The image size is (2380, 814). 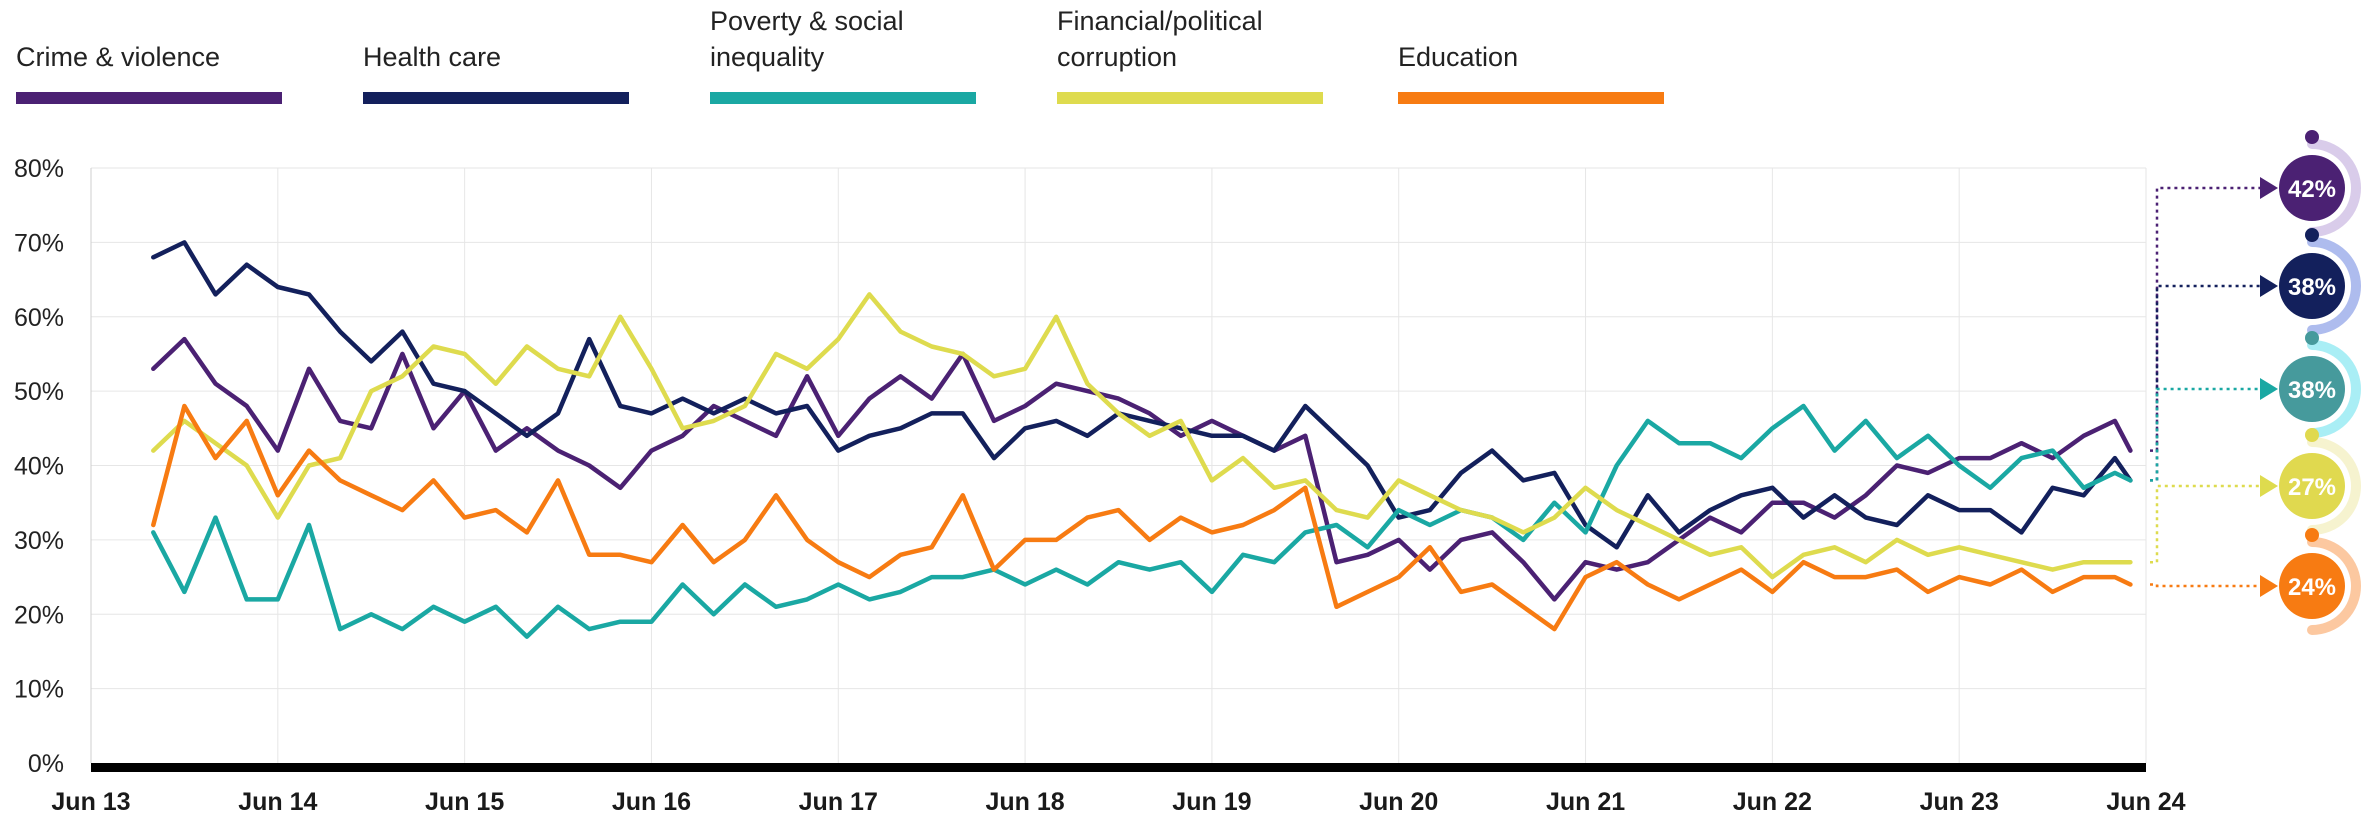 I want to click on badge-value-poverty-social-inequality: 38%, so click(x=2312, y=390).